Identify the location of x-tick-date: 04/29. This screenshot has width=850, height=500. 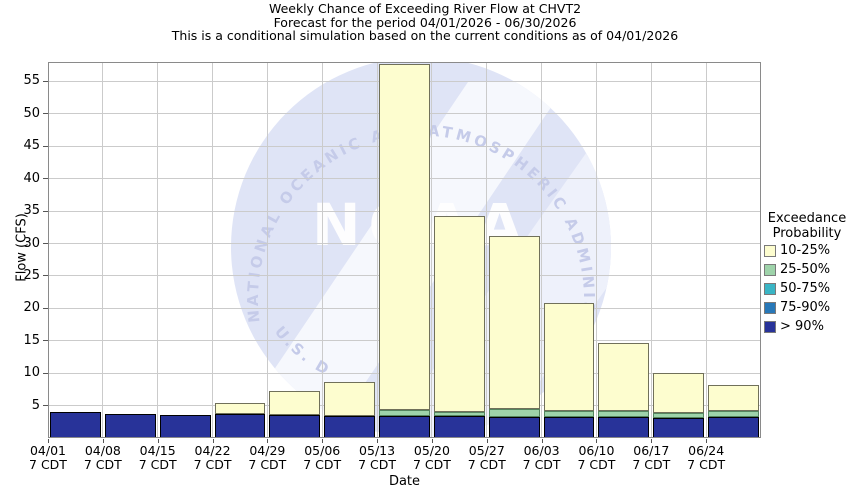
(267, 450).